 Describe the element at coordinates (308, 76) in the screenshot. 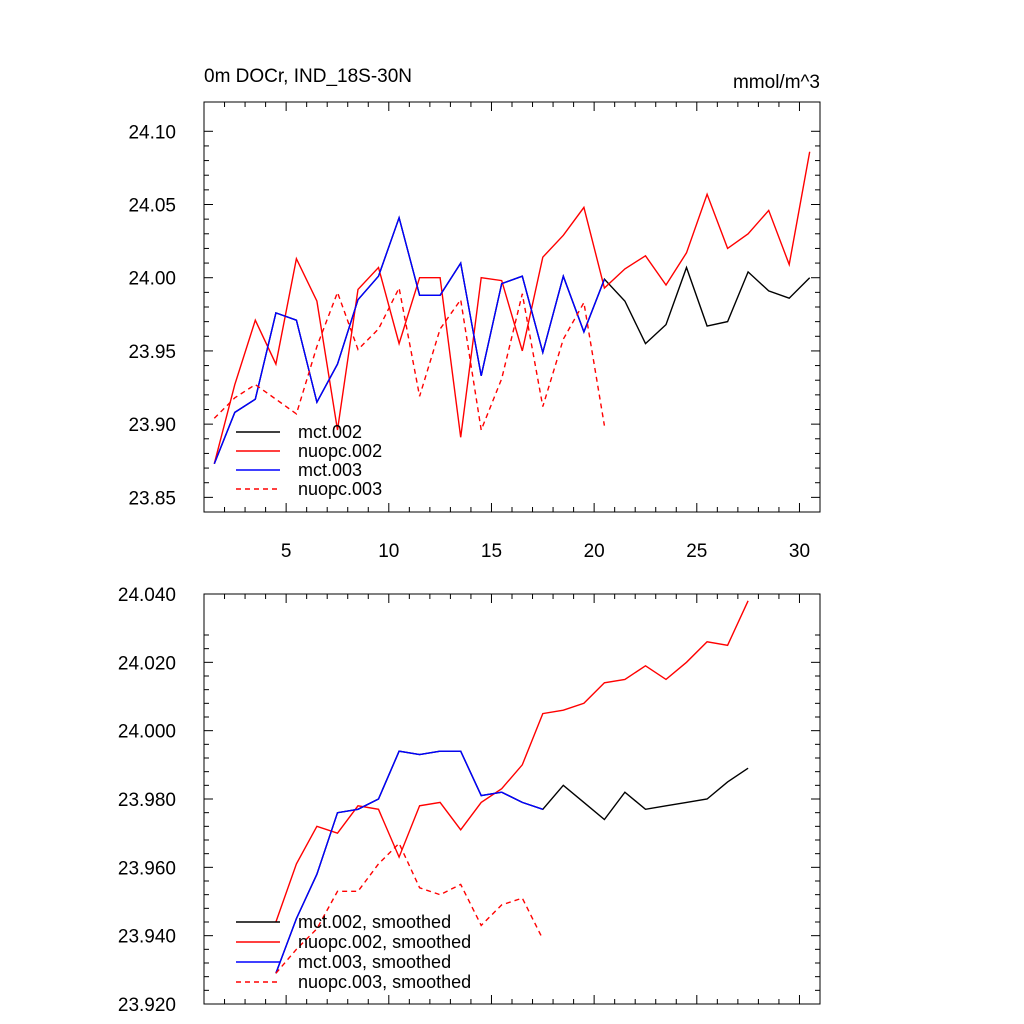

I see `top-panel-title: 0m DOCr, IND_18S-30N` at that location.